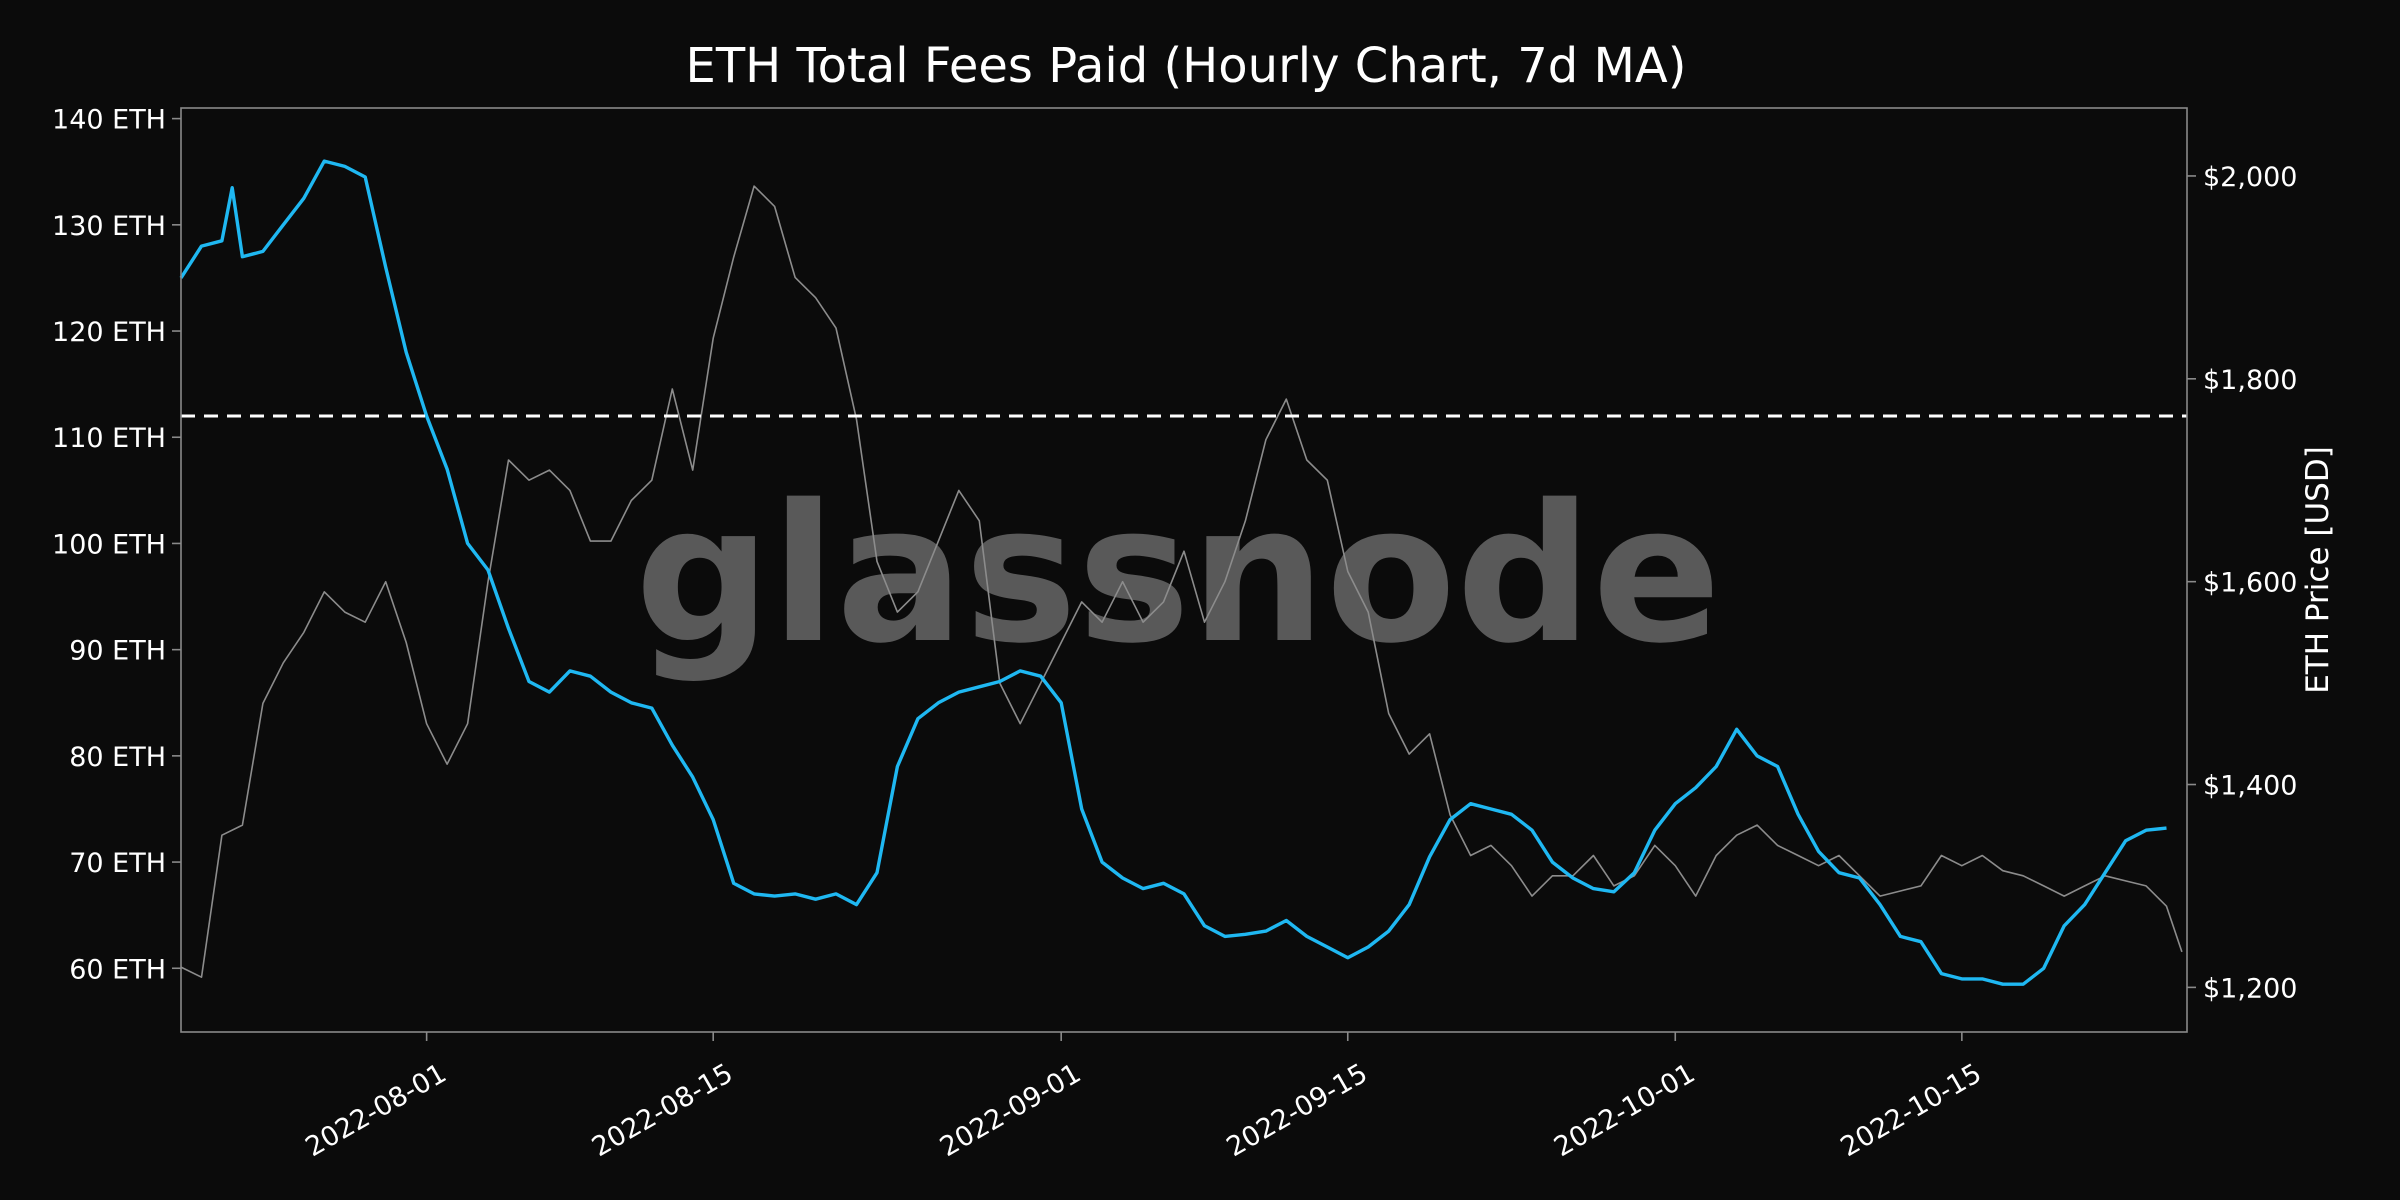 This screenshot has height=1200, width=2400. I want to click on right-tick-label: $1,200, so click(2250, 988).